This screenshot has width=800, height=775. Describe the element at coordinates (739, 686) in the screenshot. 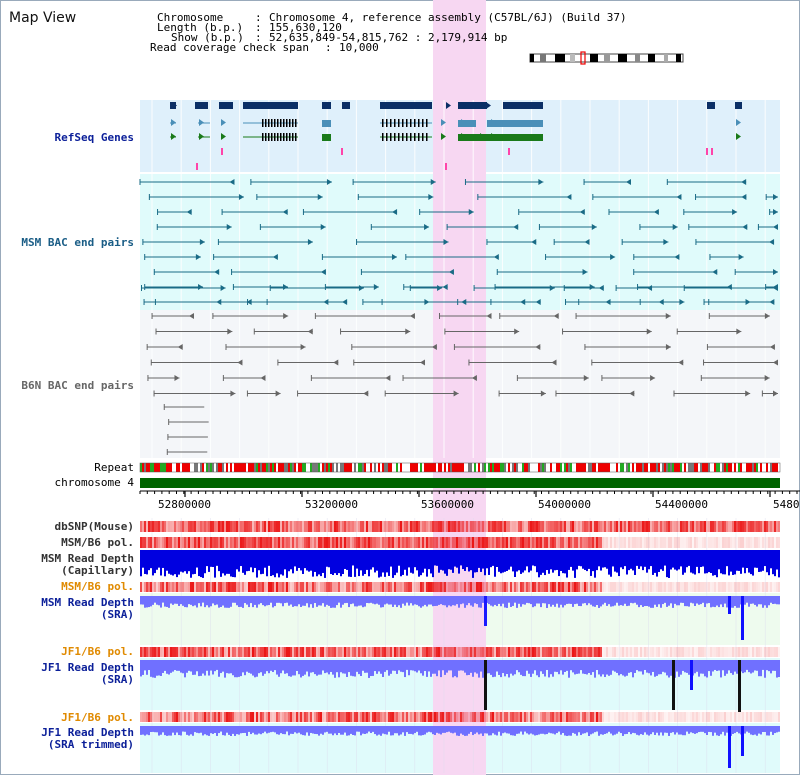

I see `read-depth-spike` at that location.